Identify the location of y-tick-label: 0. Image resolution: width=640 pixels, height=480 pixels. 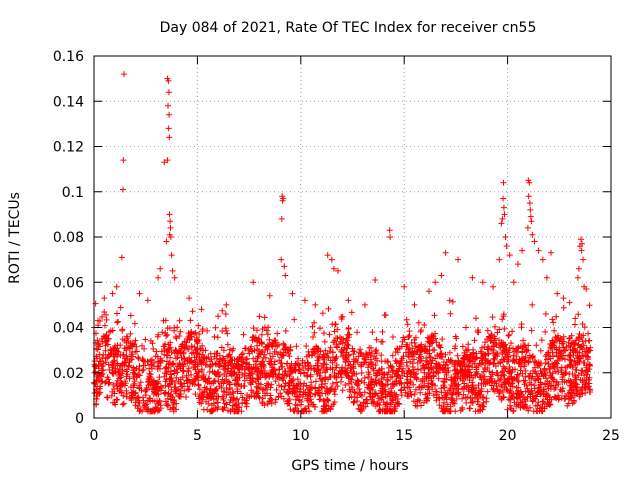
(79, 419).